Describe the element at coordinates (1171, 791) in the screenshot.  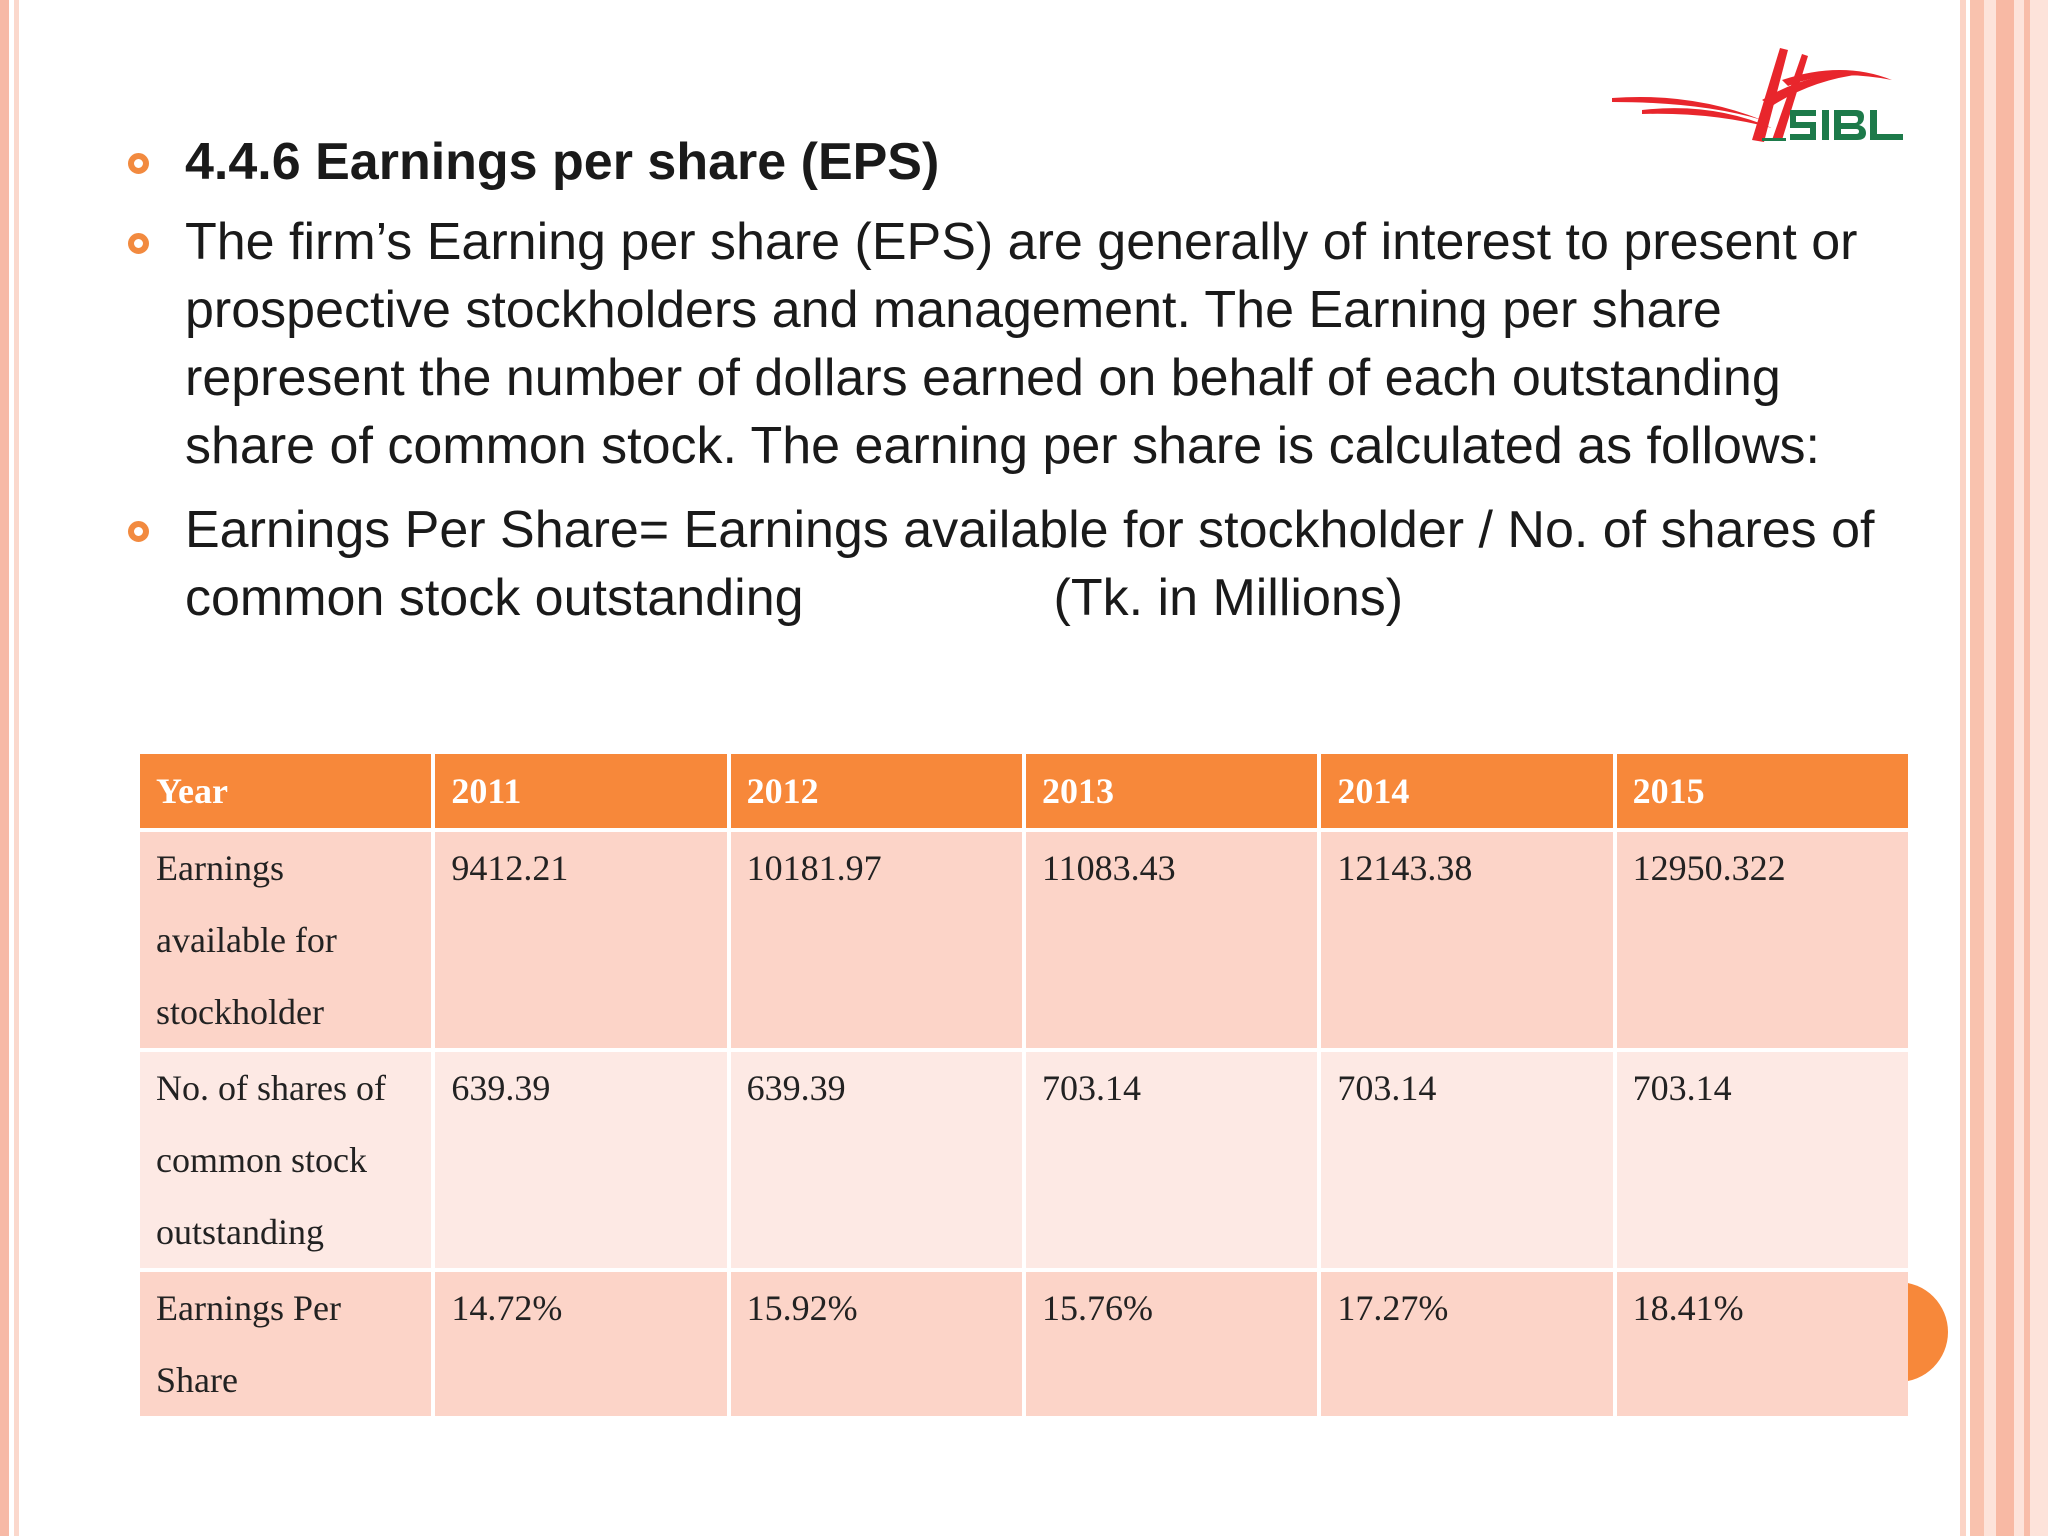
I see `header-2013: 2013` at that location.